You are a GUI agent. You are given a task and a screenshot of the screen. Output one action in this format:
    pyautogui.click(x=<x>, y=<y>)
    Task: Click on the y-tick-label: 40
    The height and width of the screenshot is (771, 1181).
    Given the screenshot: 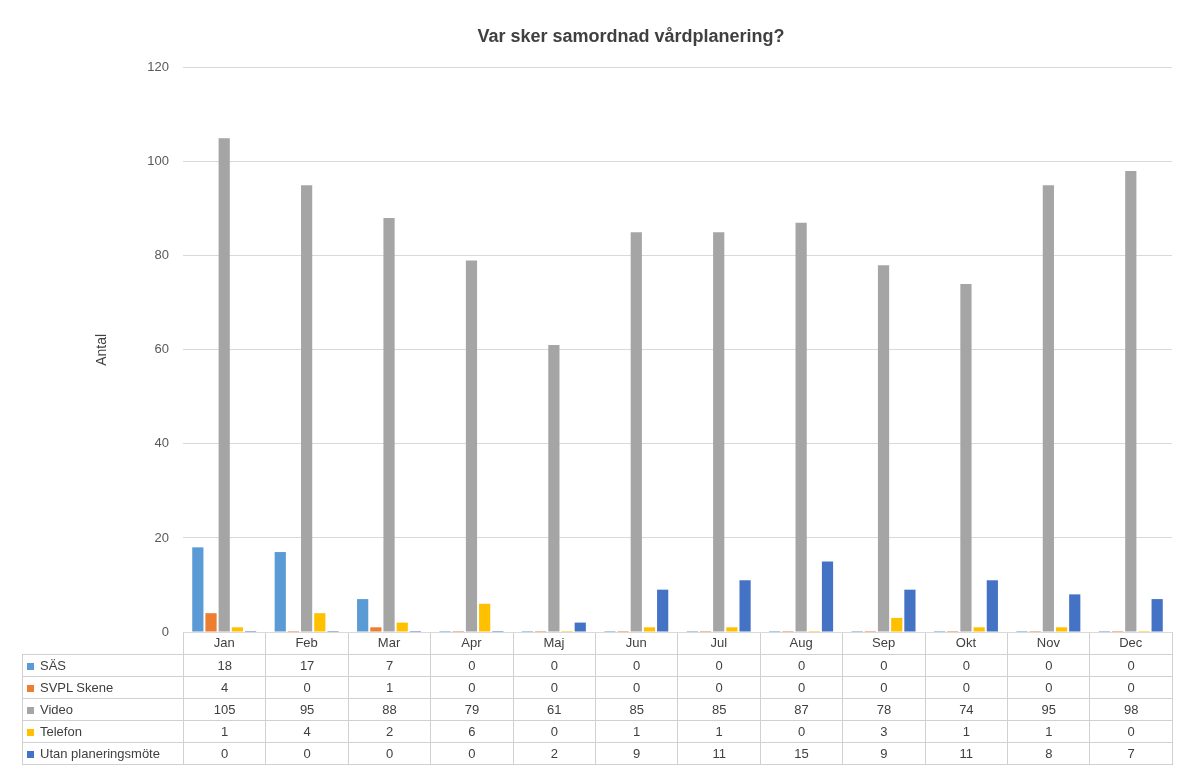 What is the action you would take?
    pyautogui.click(x=161, y=443)
    